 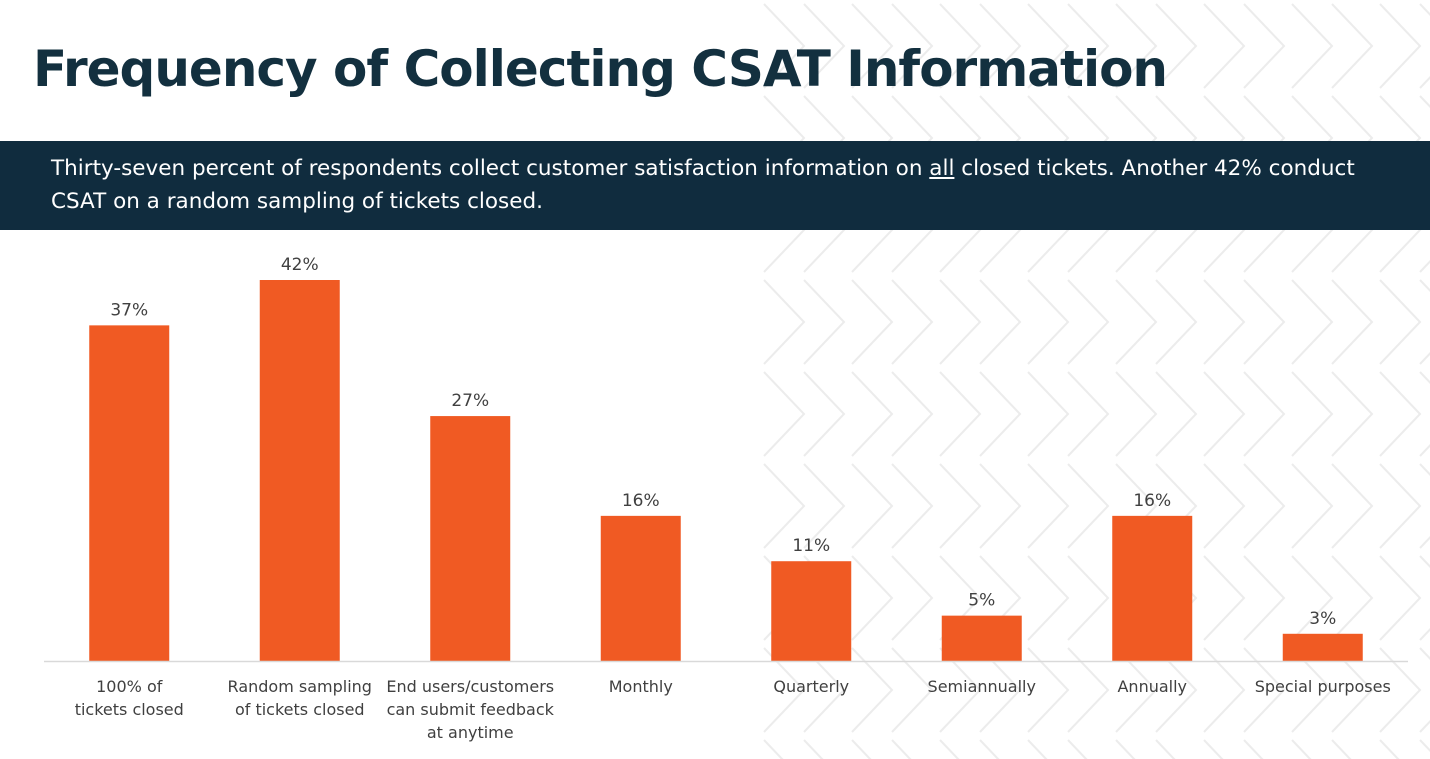 I want to click on category-label-1-line-2: tickets closed, so click(x=129, y=709).